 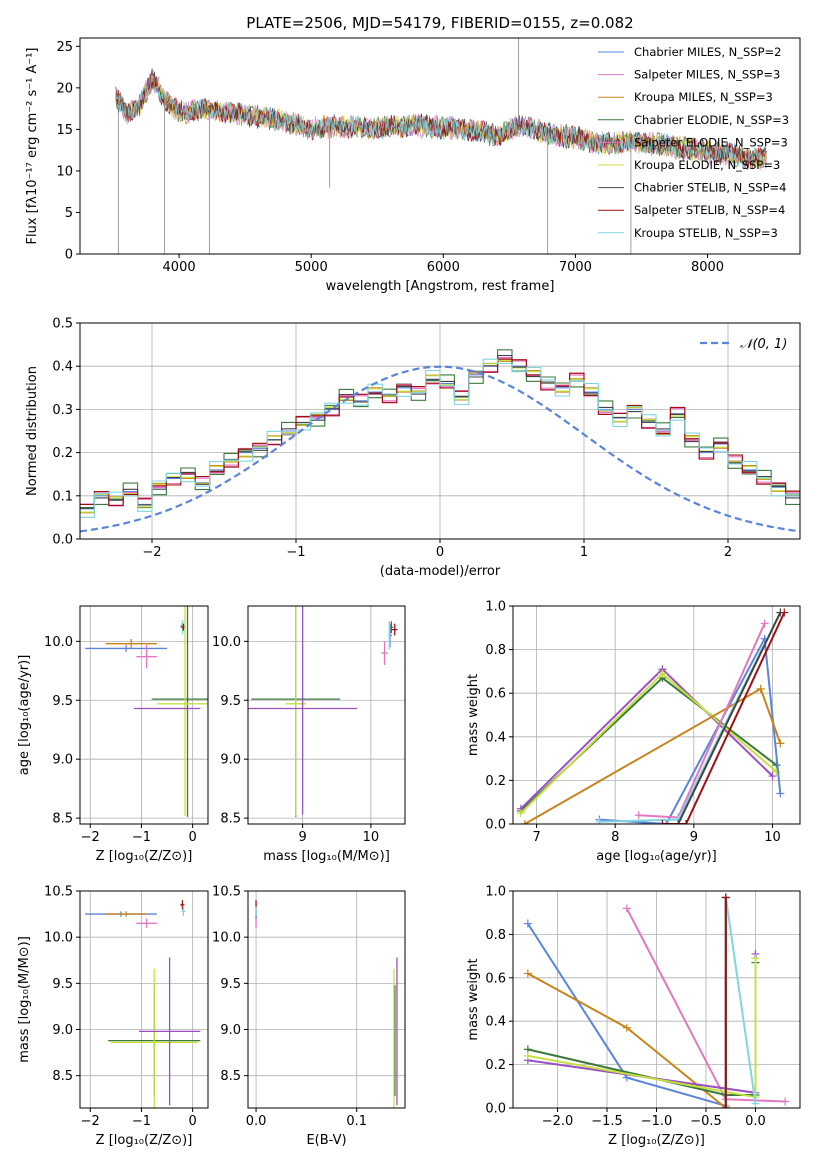 I want to click on x-axis-label: (data-model)/error, so click(x=440, y=571).